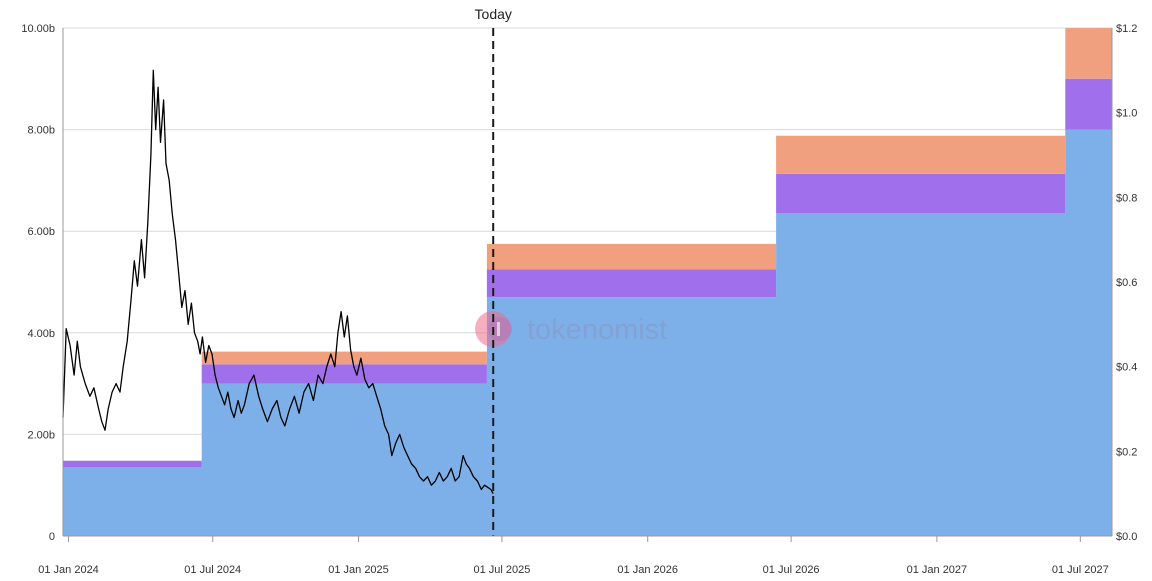  Describe the element at coordinates (493, 271) in the screenshot. I see `today-marker: Today` at that location.